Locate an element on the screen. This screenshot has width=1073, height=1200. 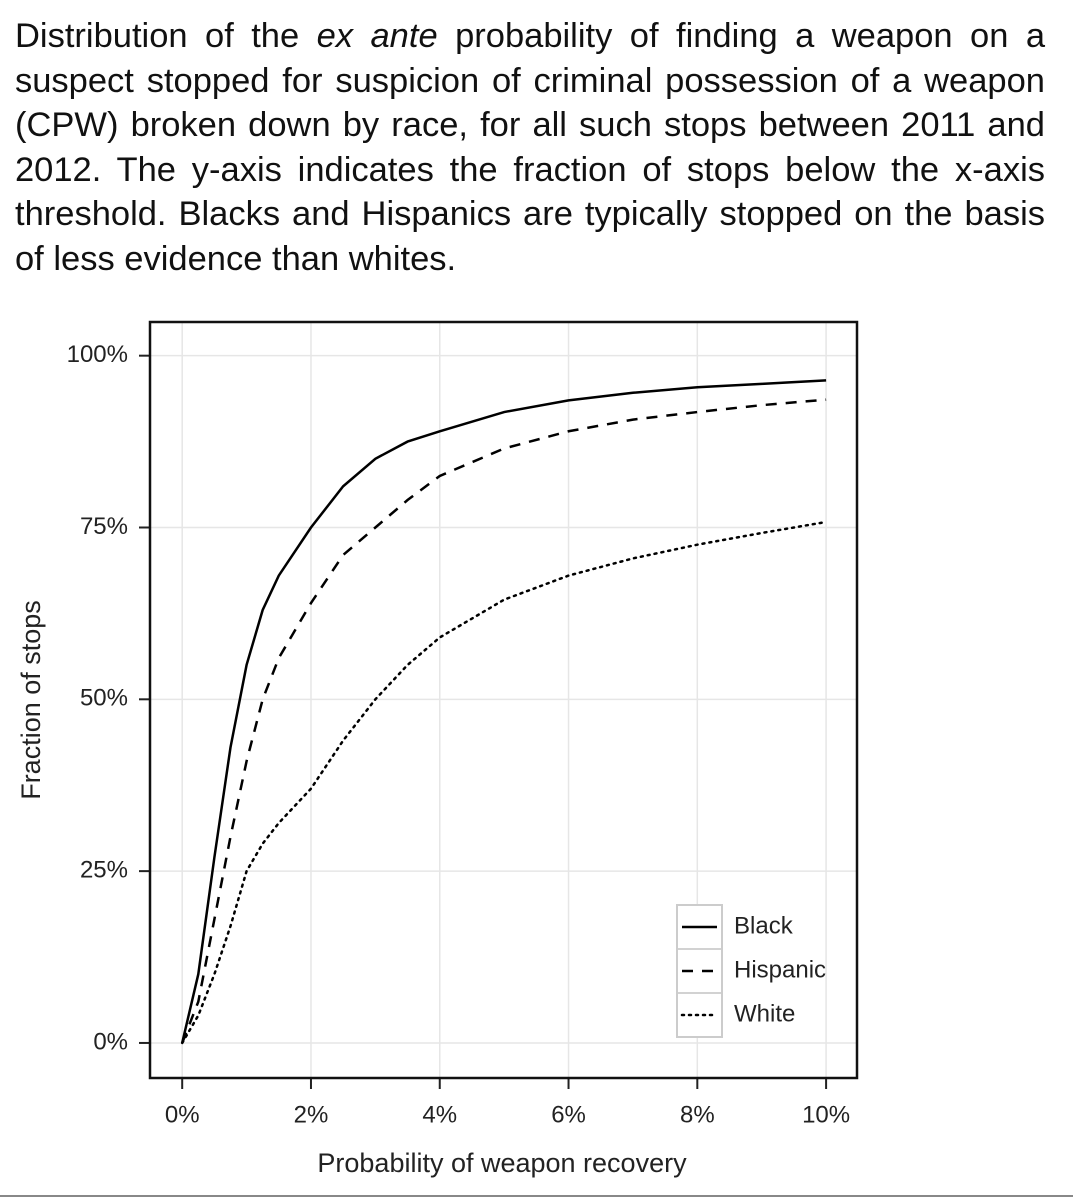
x-tick-label: 2% is located at coordinates (311, 1114).